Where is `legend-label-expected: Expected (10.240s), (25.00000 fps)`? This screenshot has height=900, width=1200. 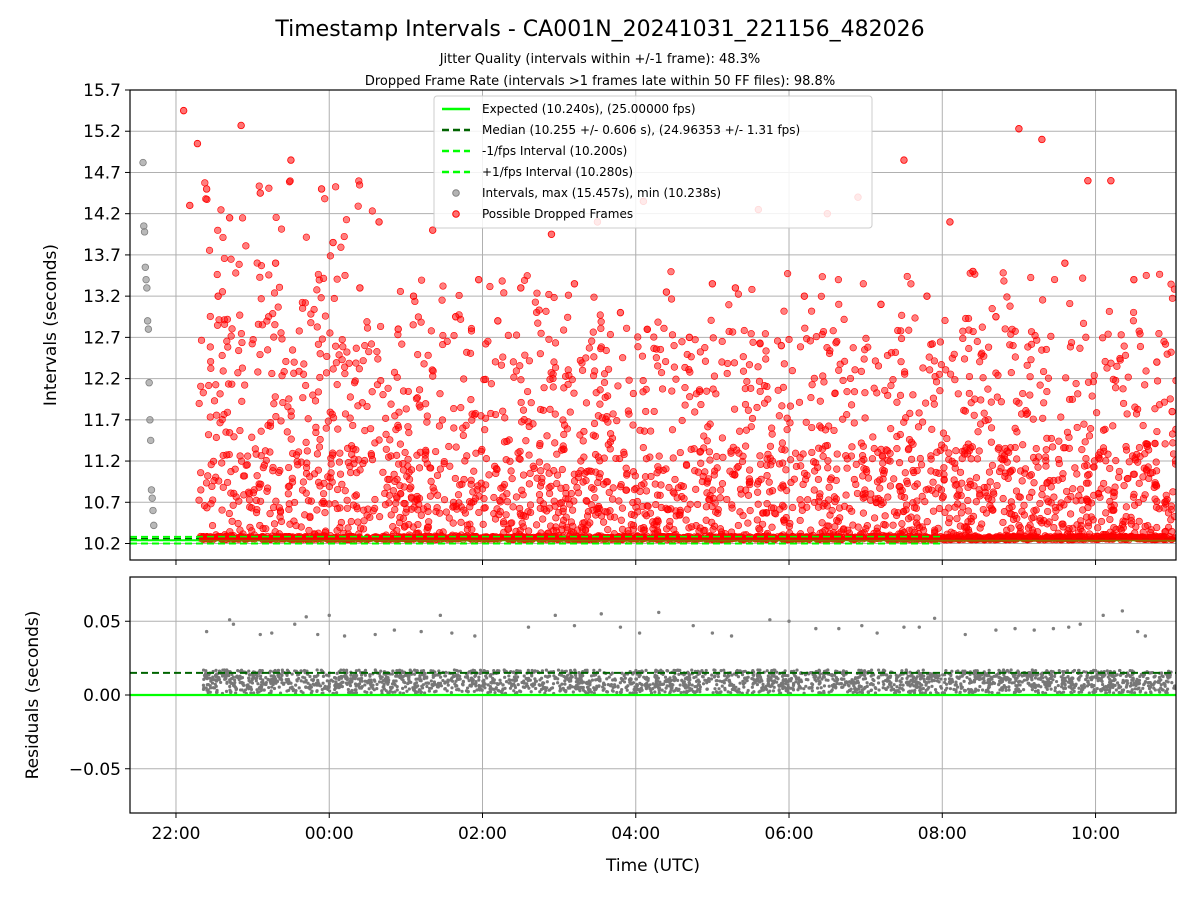
legend-label-expected: Expected (10.240s), (25.00000 fps) is located at coordinates (589, 109).